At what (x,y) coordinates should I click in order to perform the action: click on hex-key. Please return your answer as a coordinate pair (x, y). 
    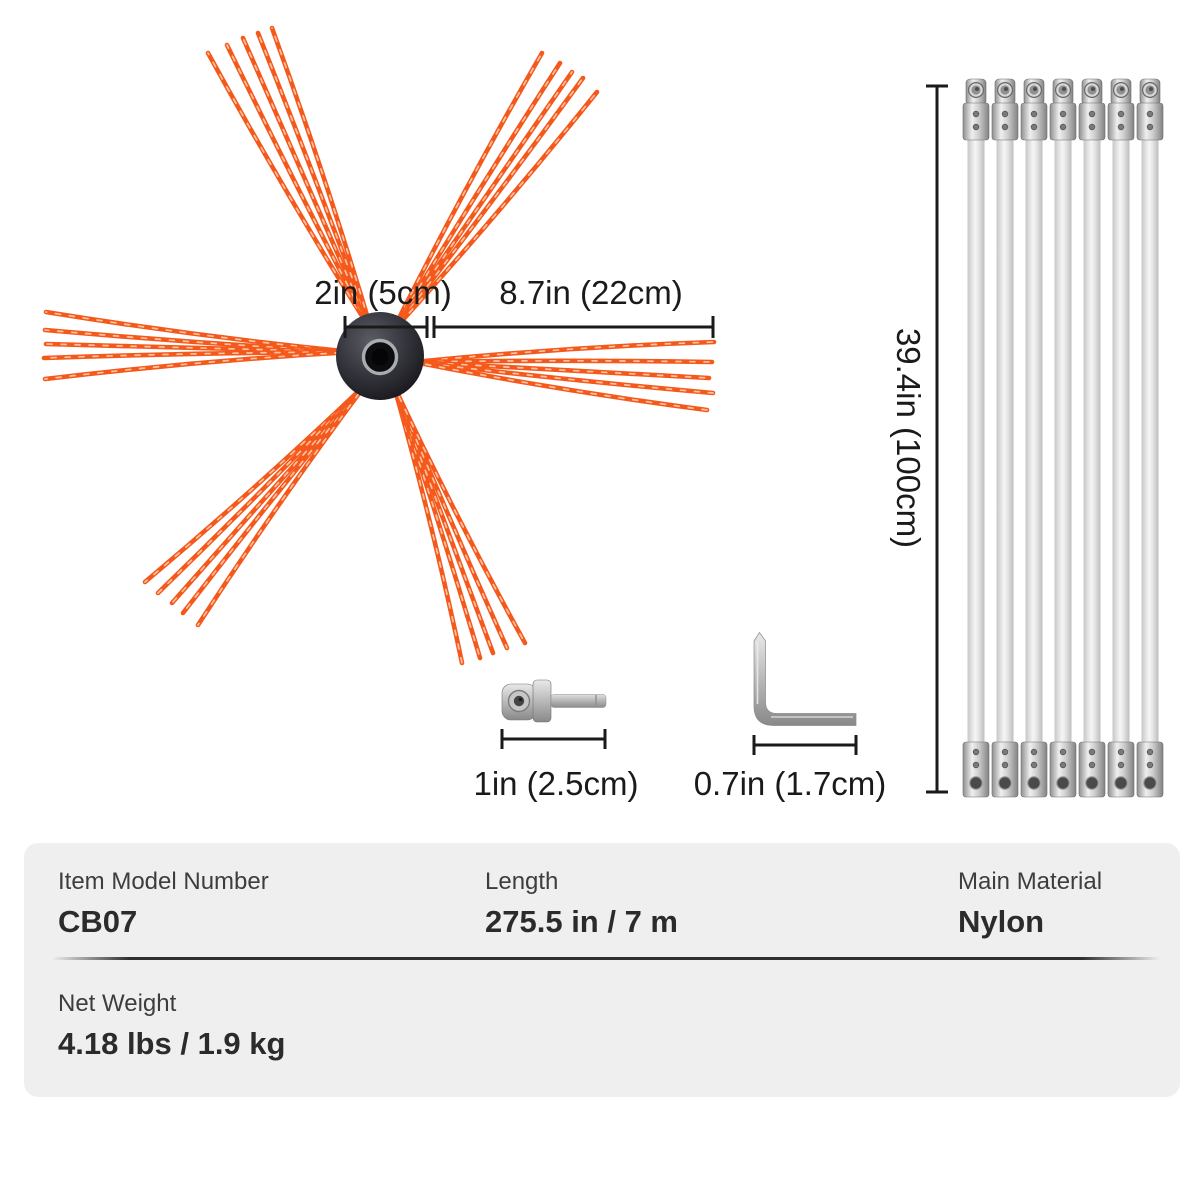
    Looking at the image, I should click on (805, 678).